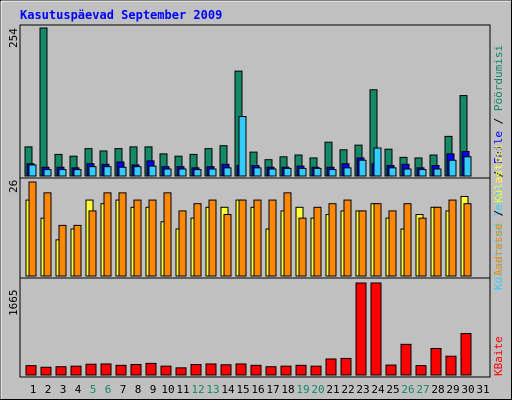 The width and height of the screenshot is (512, 405). What do you see at coordinates (498, 78) in the screenshot?
I see `legend-page-label: Pöördumisi` at bounding box center [498, 78].